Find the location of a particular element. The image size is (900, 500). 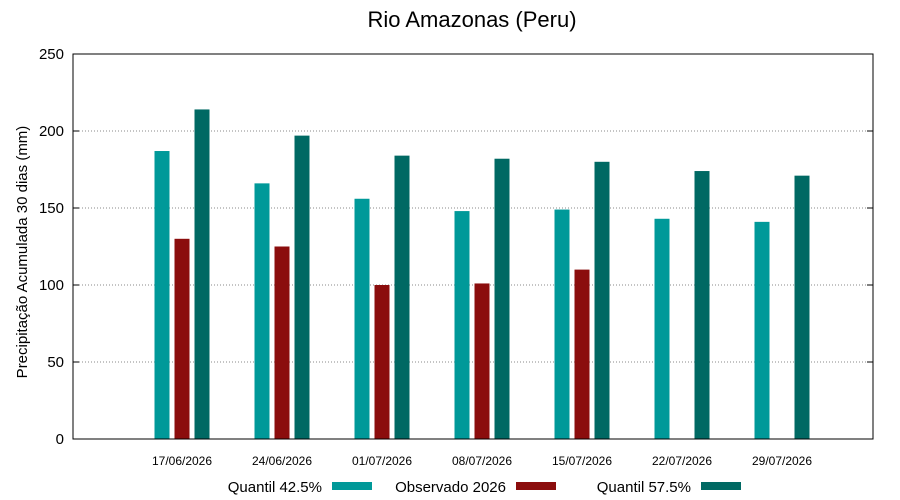

legend: Quantil 42.5% Observado 2026 Quantil 57.5% is located at coordinates (484, 487).